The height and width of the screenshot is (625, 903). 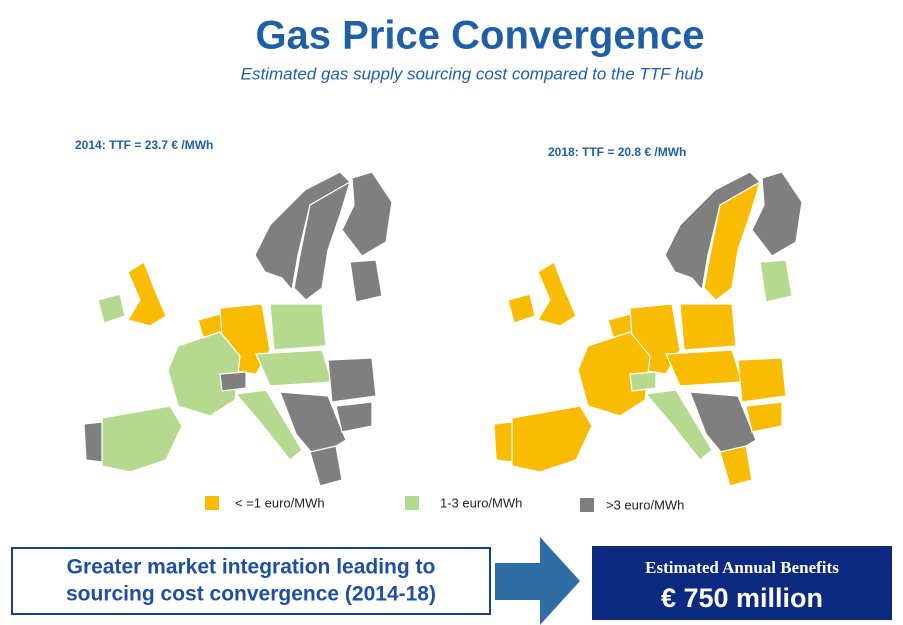 What do you see at coordinates (742, 567) in the screenshot?
I see `box-title: Estimated Annual Benefits` at bounding box center [742, 567].